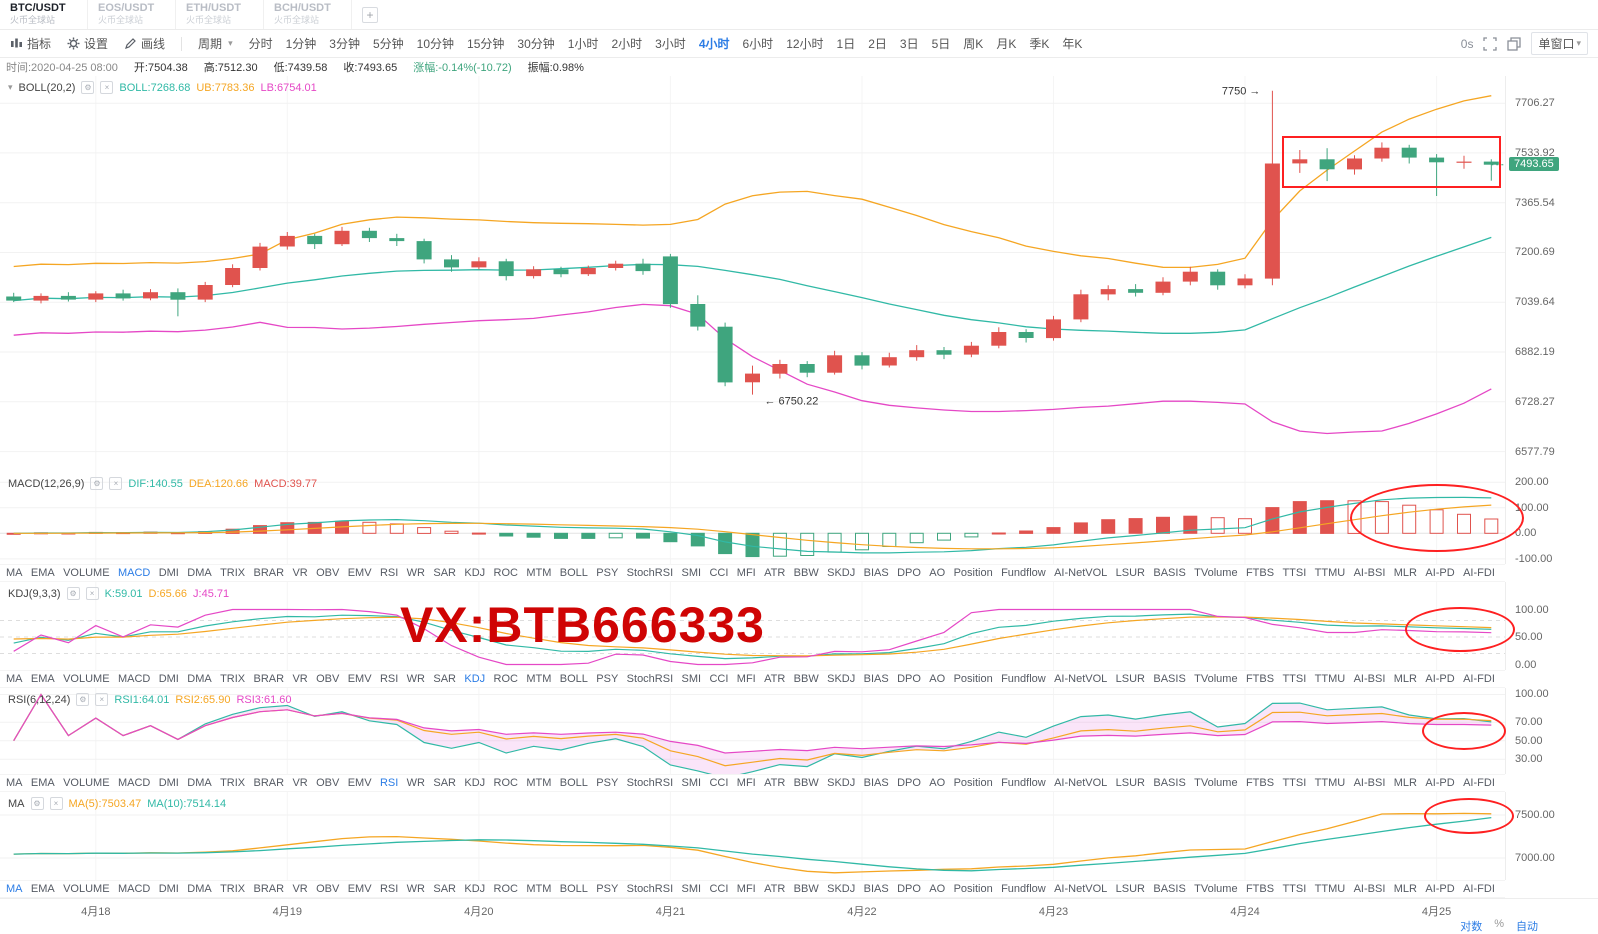 Image resolution: width=1598 pixels, height=934 pixels. What do you see at coordinates (1559, 43) in the screenshot?
I see `window-mode-dropdown: 单窗口 ▾` at bounding box center [1559, 43].